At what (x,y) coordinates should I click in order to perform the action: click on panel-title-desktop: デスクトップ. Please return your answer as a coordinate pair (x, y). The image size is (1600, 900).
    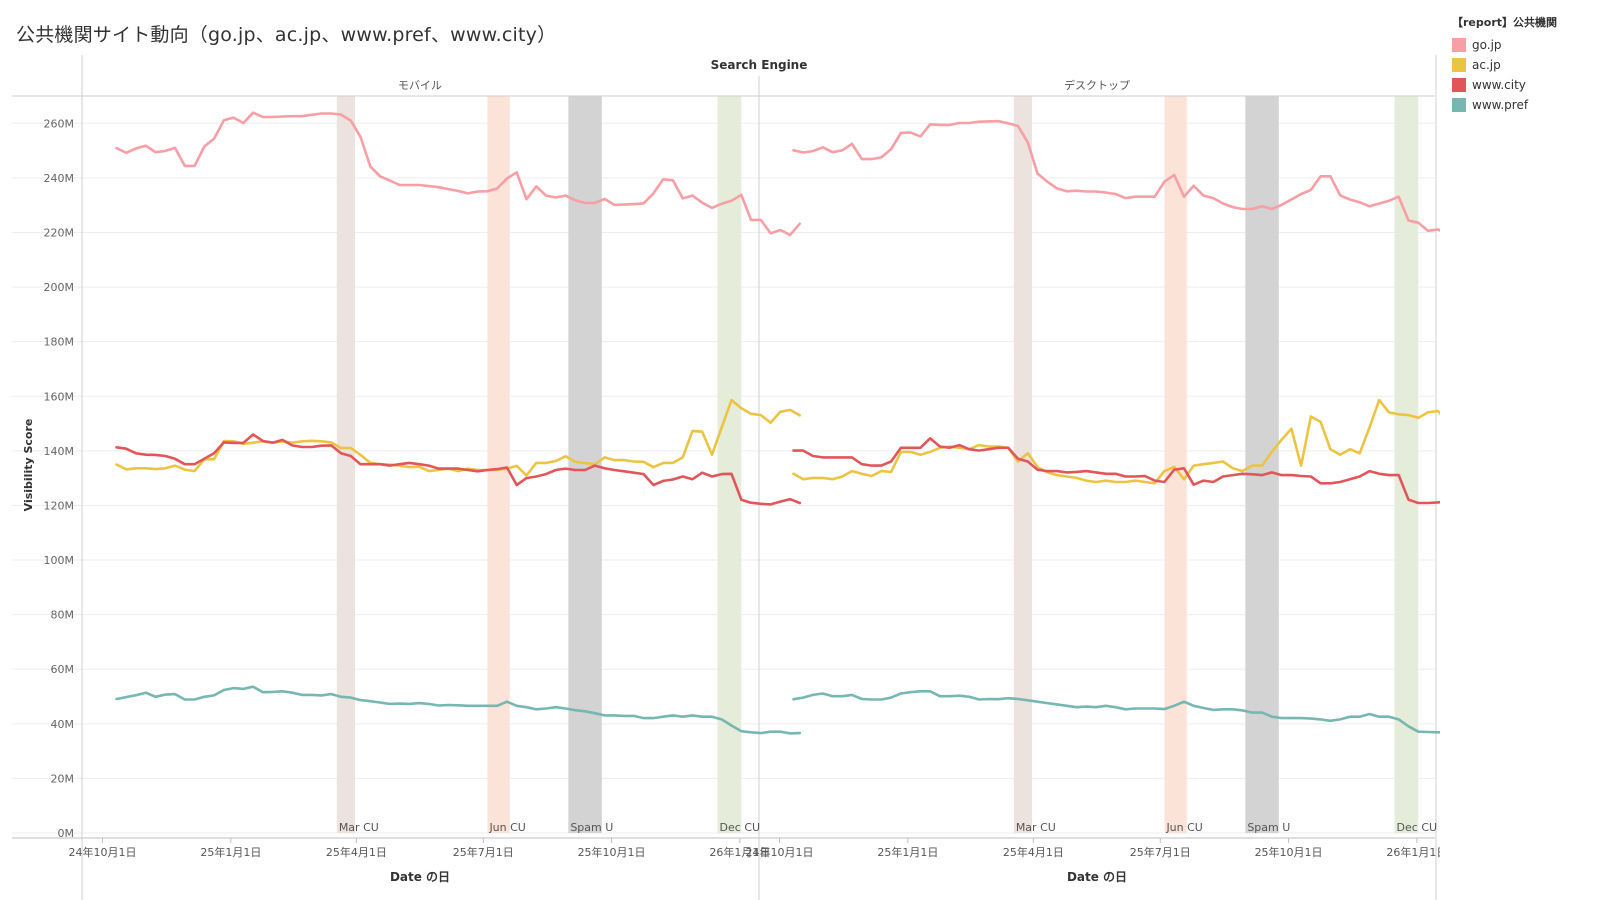
    Looking at the image, I should click on (1097, 85).